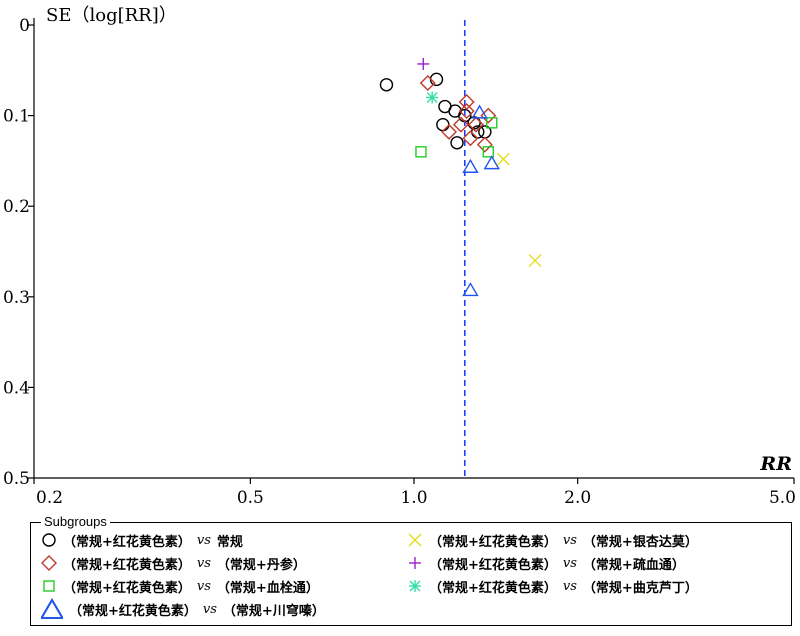 This screenshot has width=800, height=636. Describe the element at coordinates (273, 611) in the screenshot. I see `legend-label-b: （常规+川穹嗪）` at that location.